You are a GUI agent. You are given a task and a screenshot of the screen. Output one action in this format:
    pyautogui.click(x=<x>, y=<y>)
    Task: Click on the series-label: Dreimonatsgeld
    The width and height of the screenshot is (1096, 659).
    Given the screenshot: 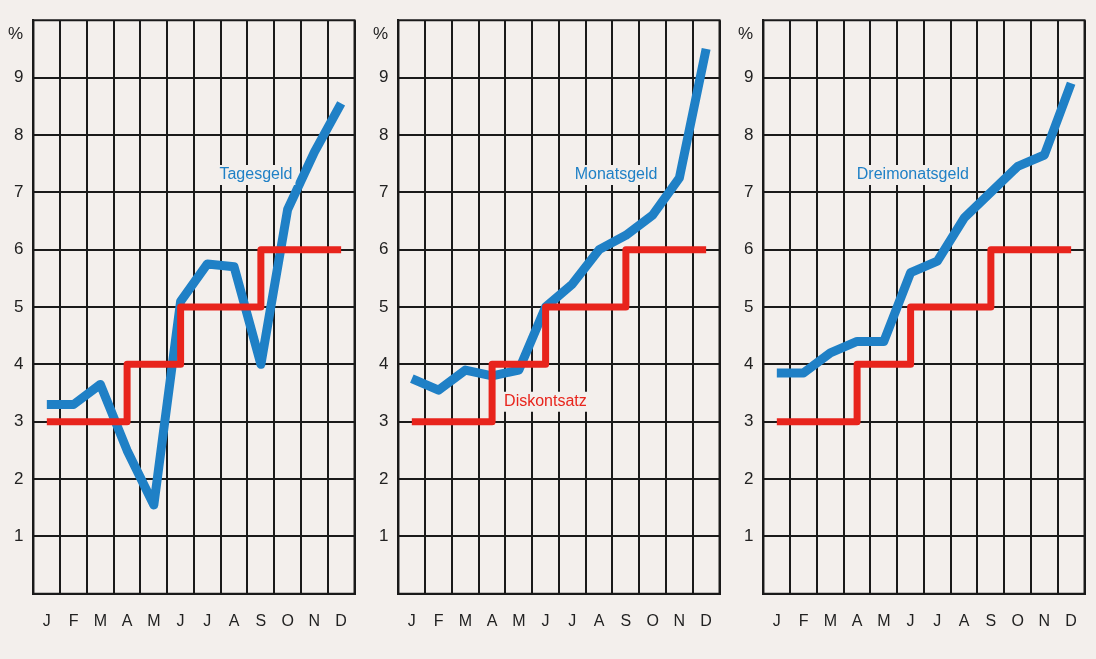 What is the action you would take?
    pyautogui.click(x=912, y=174)
    